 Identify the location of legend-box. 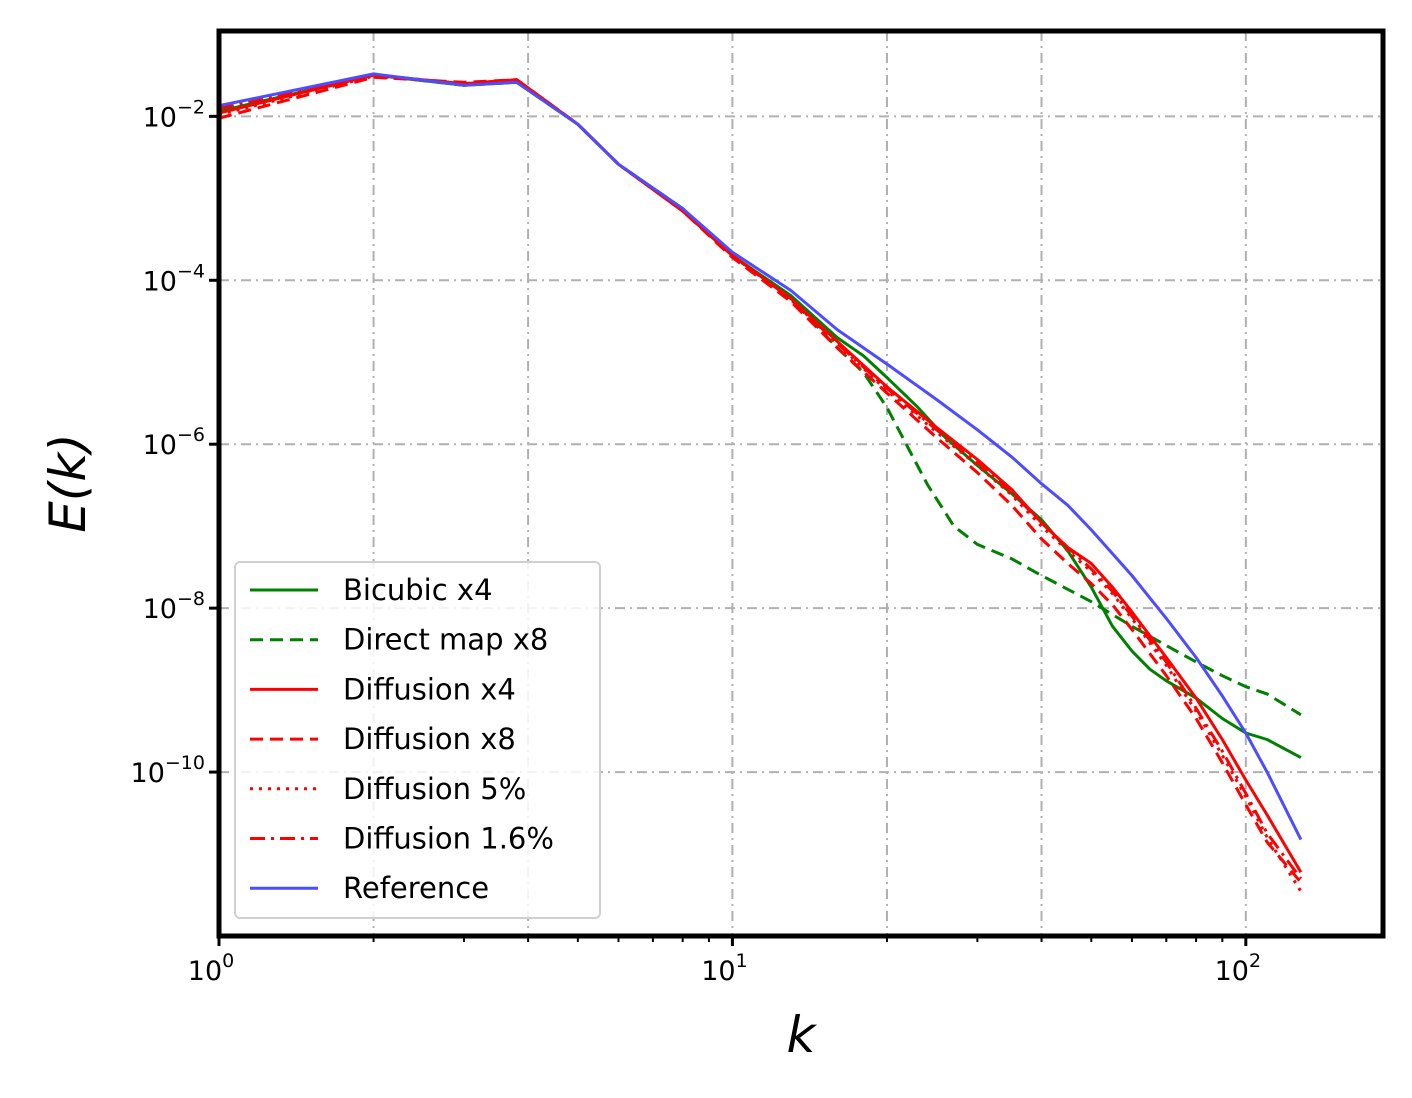
(417, 740).